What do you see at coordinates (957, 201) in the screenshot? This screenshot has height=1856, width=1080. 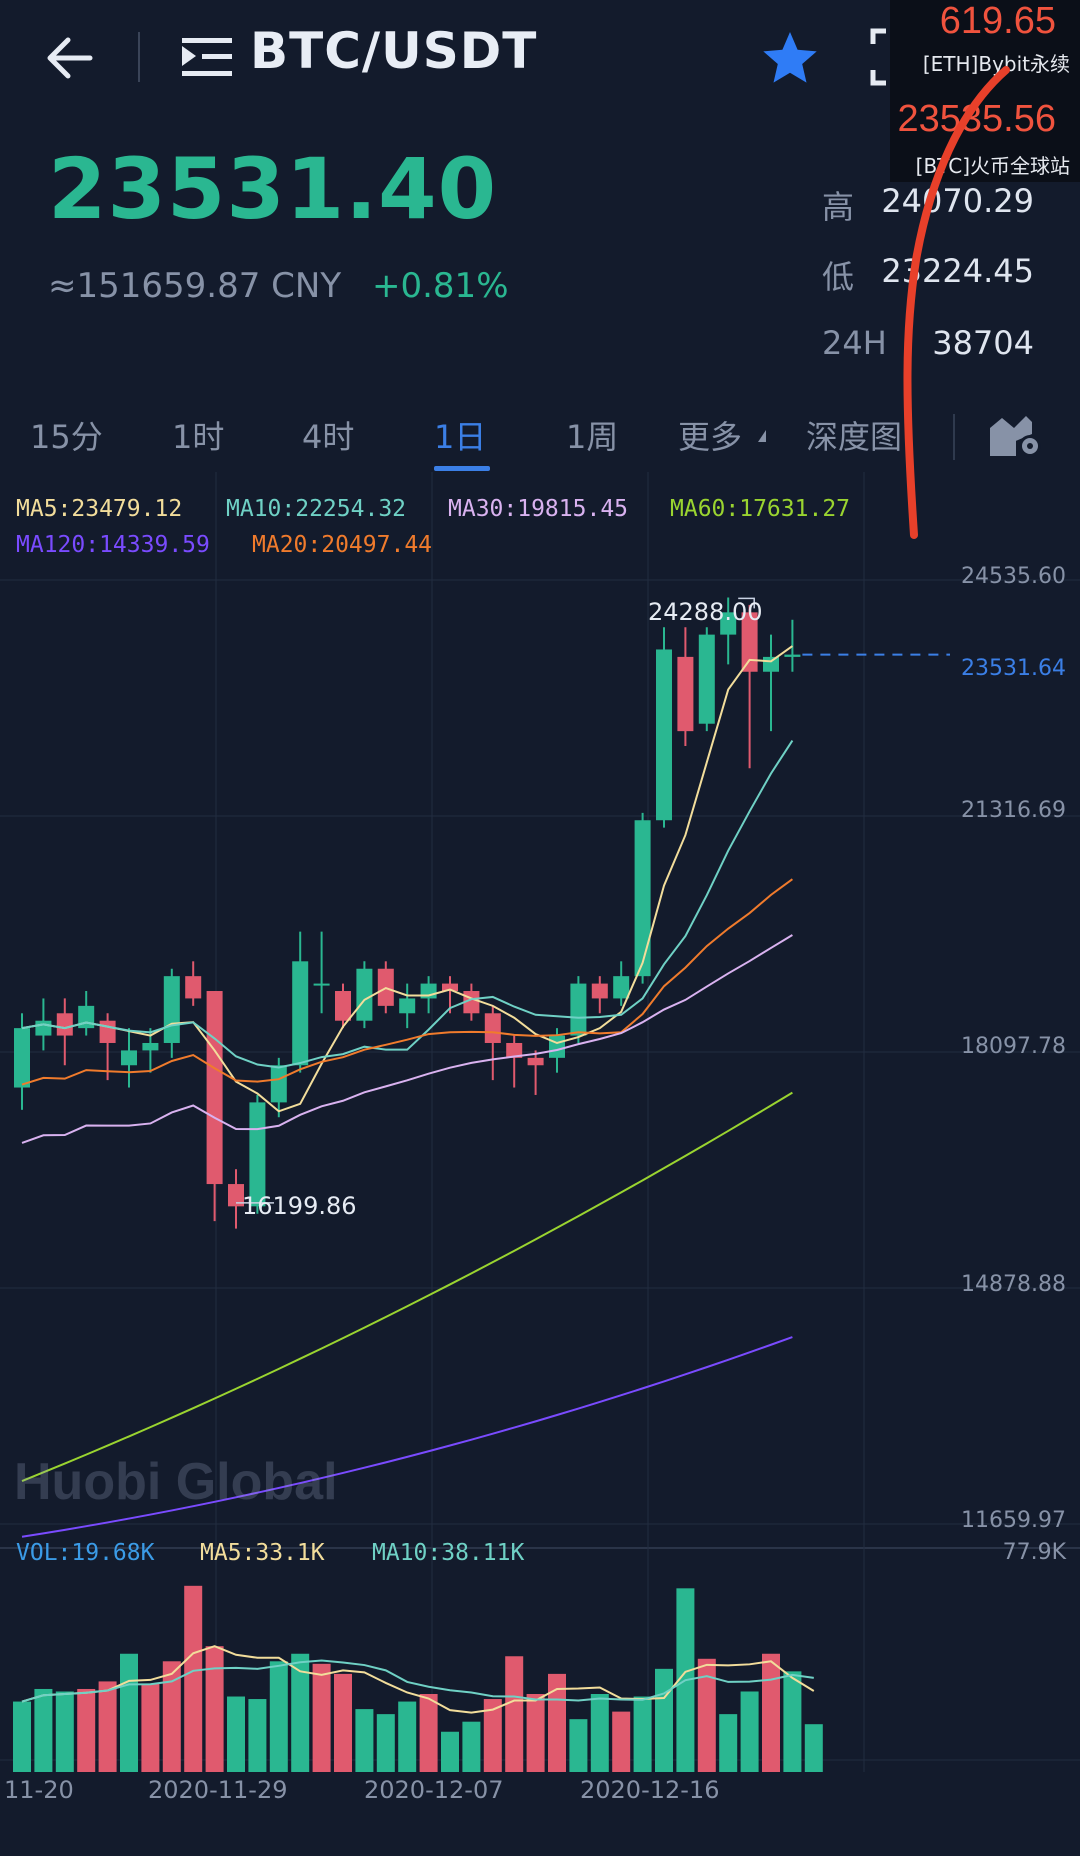 I see `high-value: 24070.29` at bounding box center [957, 201].